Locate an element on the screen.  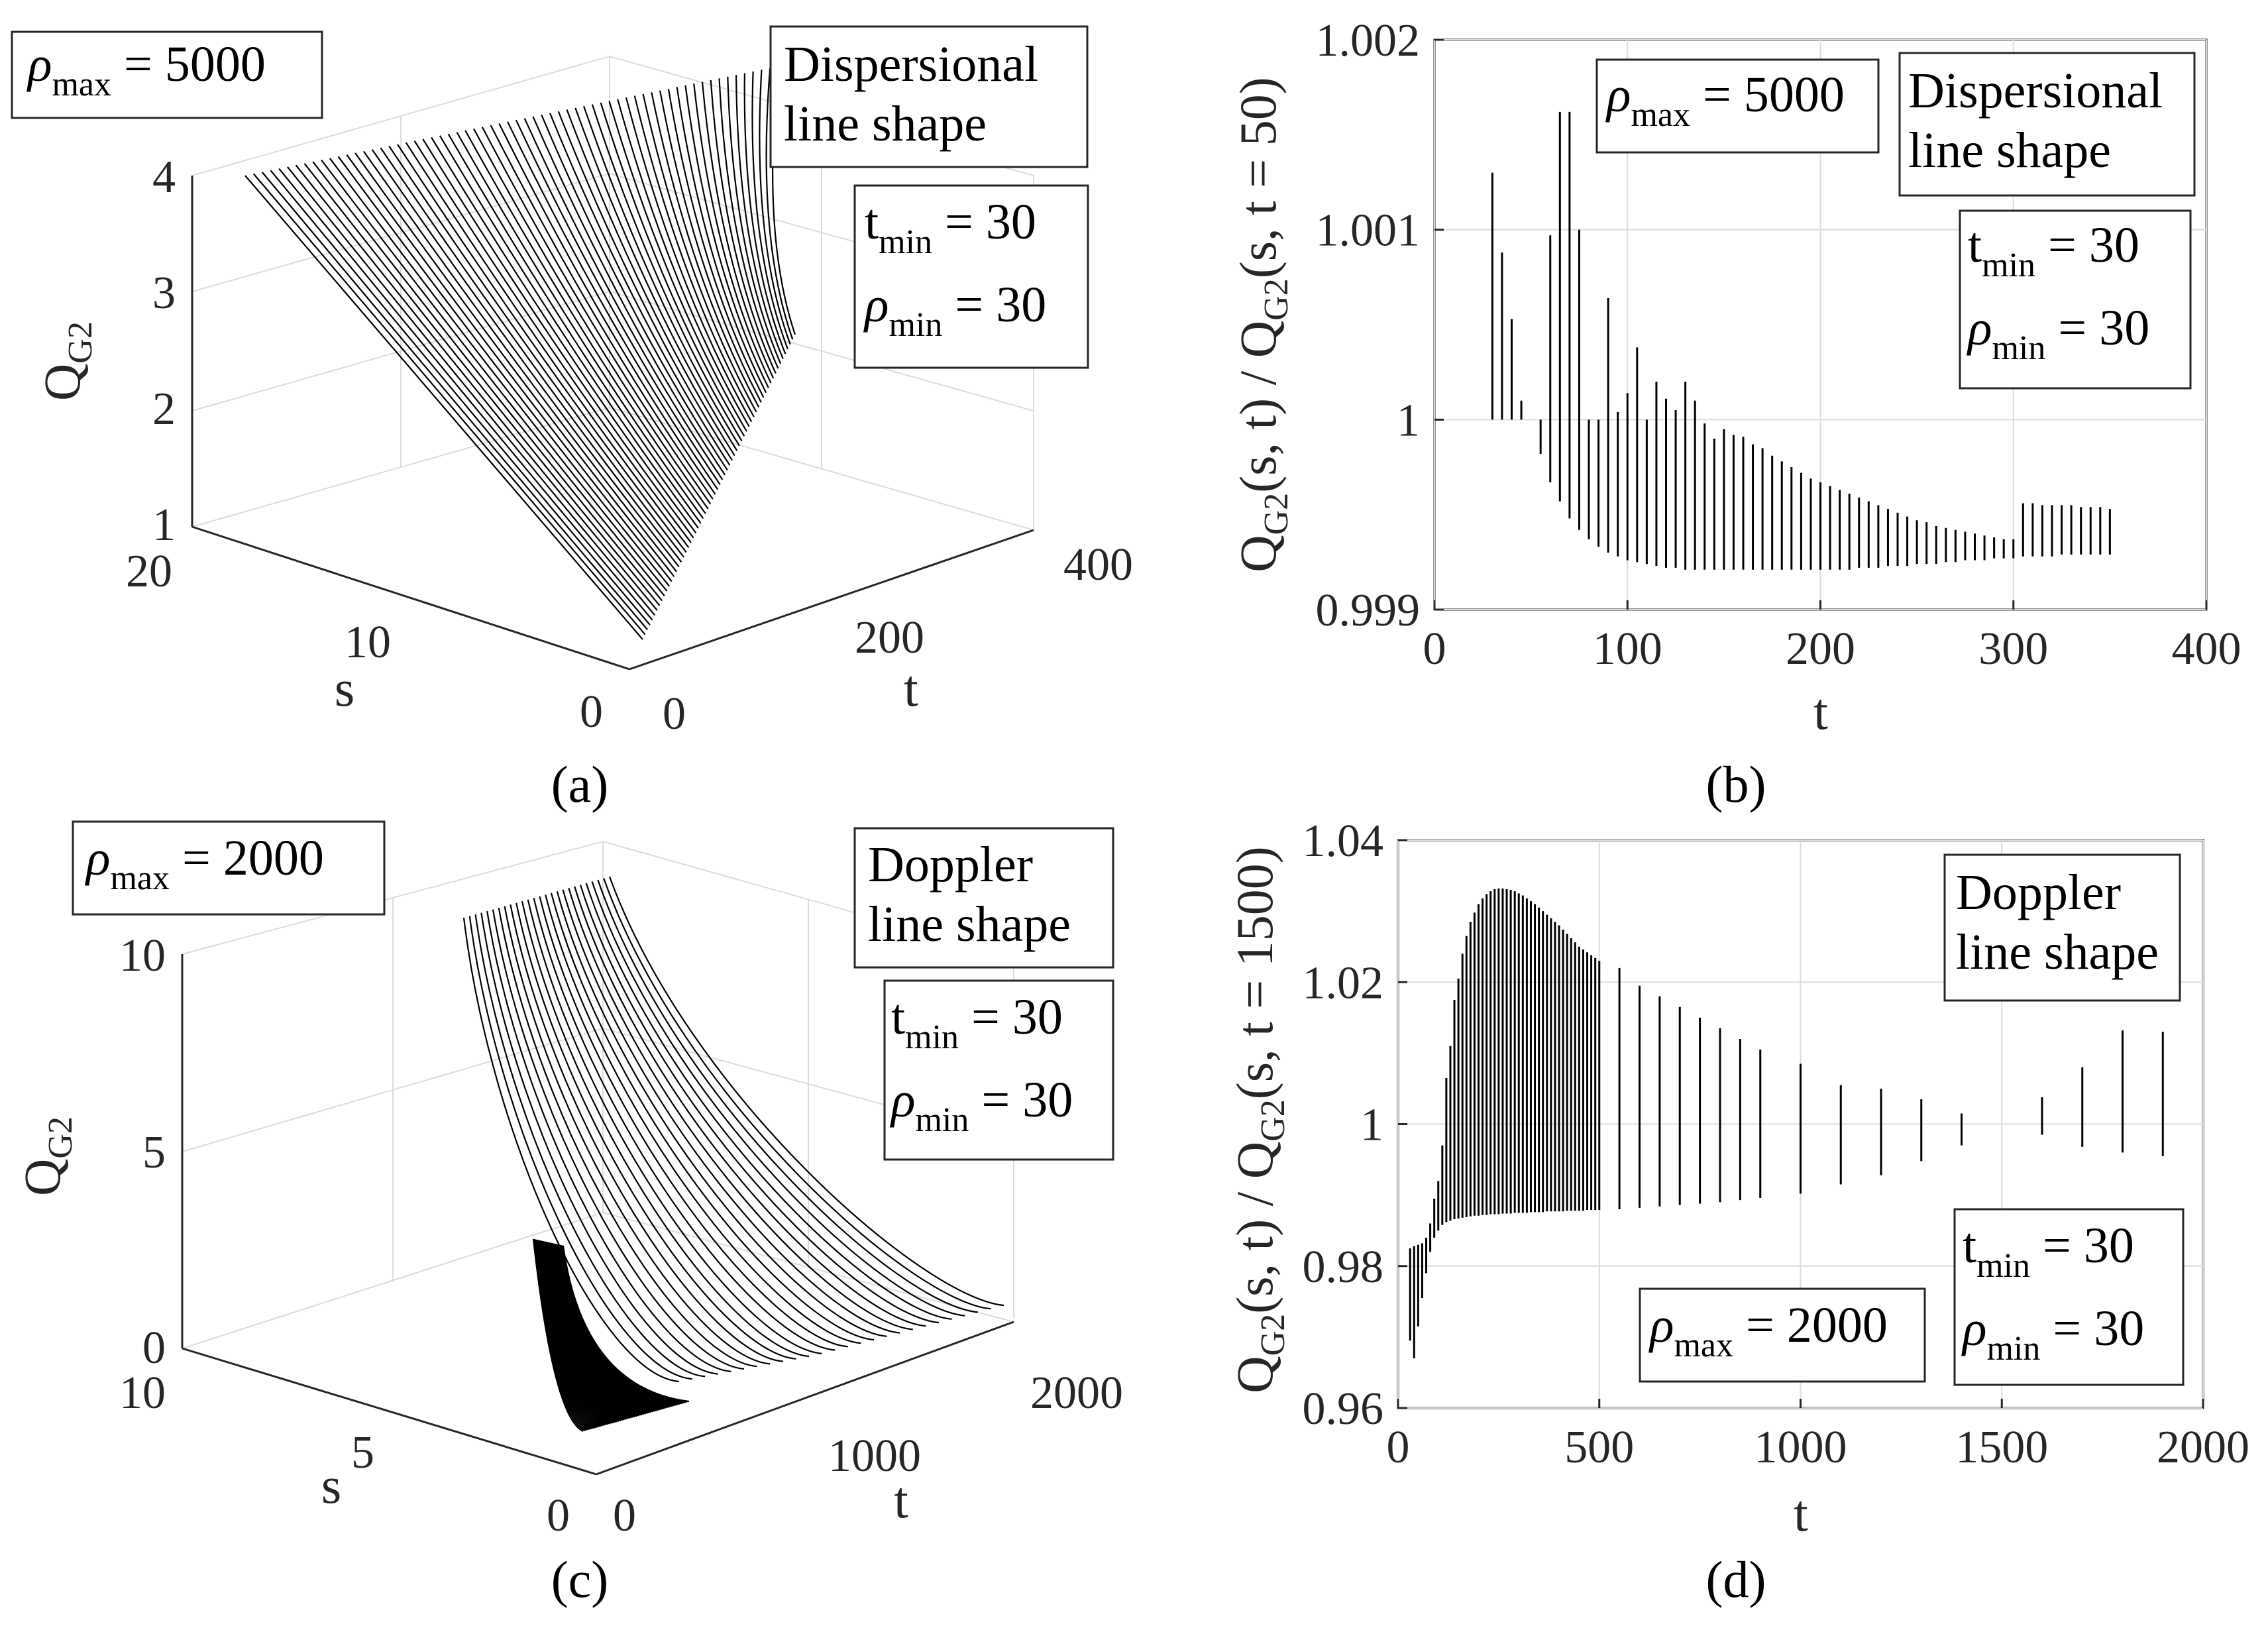
panel-d-min-params-box: tmin = 30 ρmin = 30 is located at coordinates (2069, 1297).